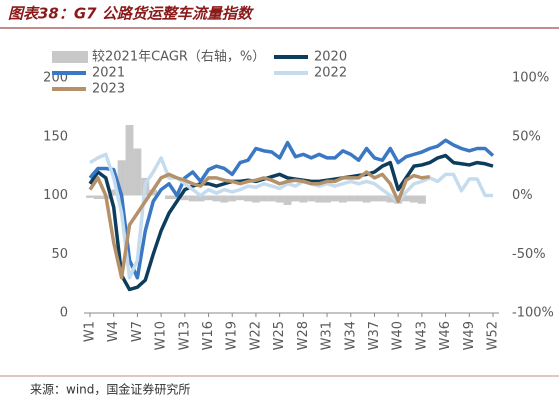 The width and height of the screenshot is (559, 407). I want to click on x-tick-label: W25, so click(279, 335).